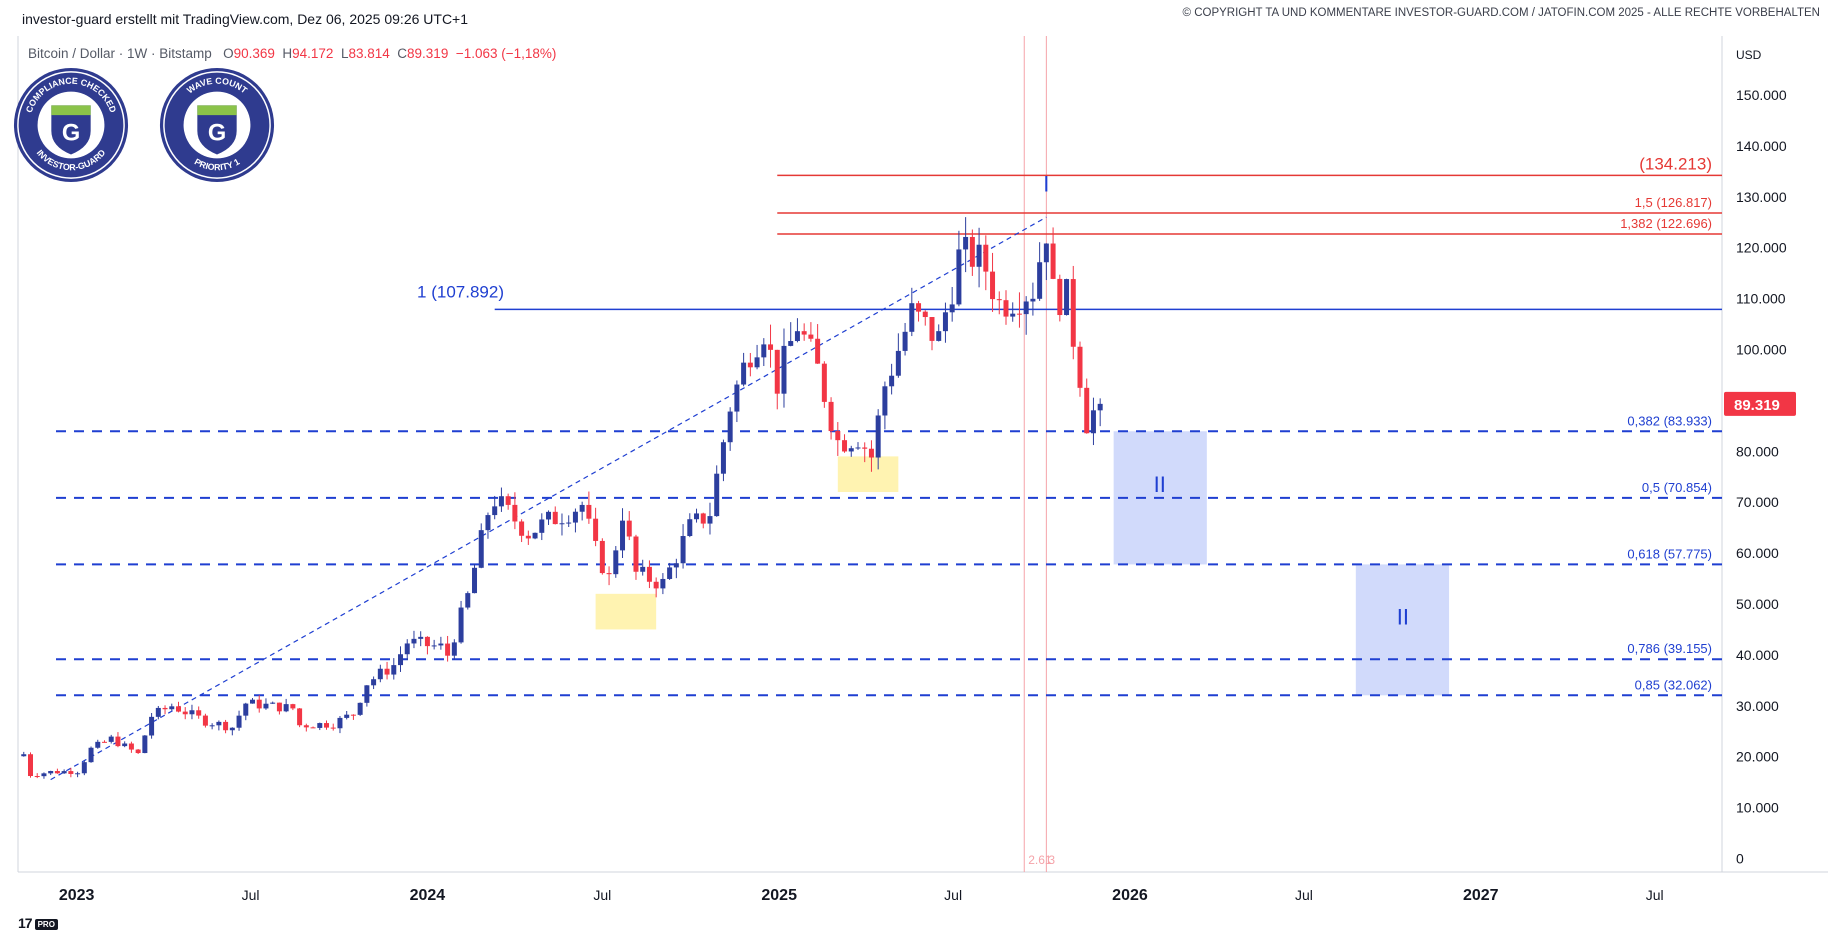 This screenshot has height=937, width=1828. I want to click on last-price-tag, so click(1760, 403).